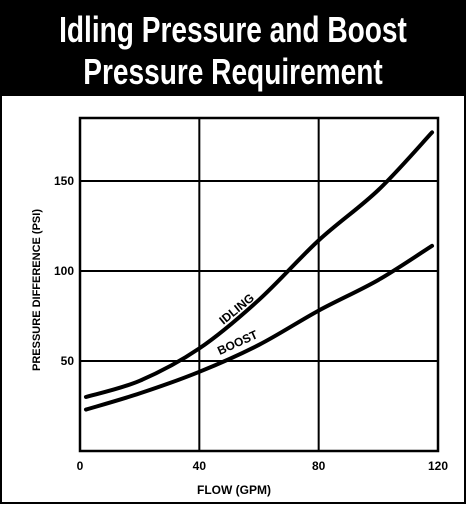 The width and height of the screenshot is (466, 509). What do you see at coordinates (37, 290) in the screenshot?
I see `y-axis-label: PRESSURE DIFFERENCE (PSI)` at bounding box center [37, 290].